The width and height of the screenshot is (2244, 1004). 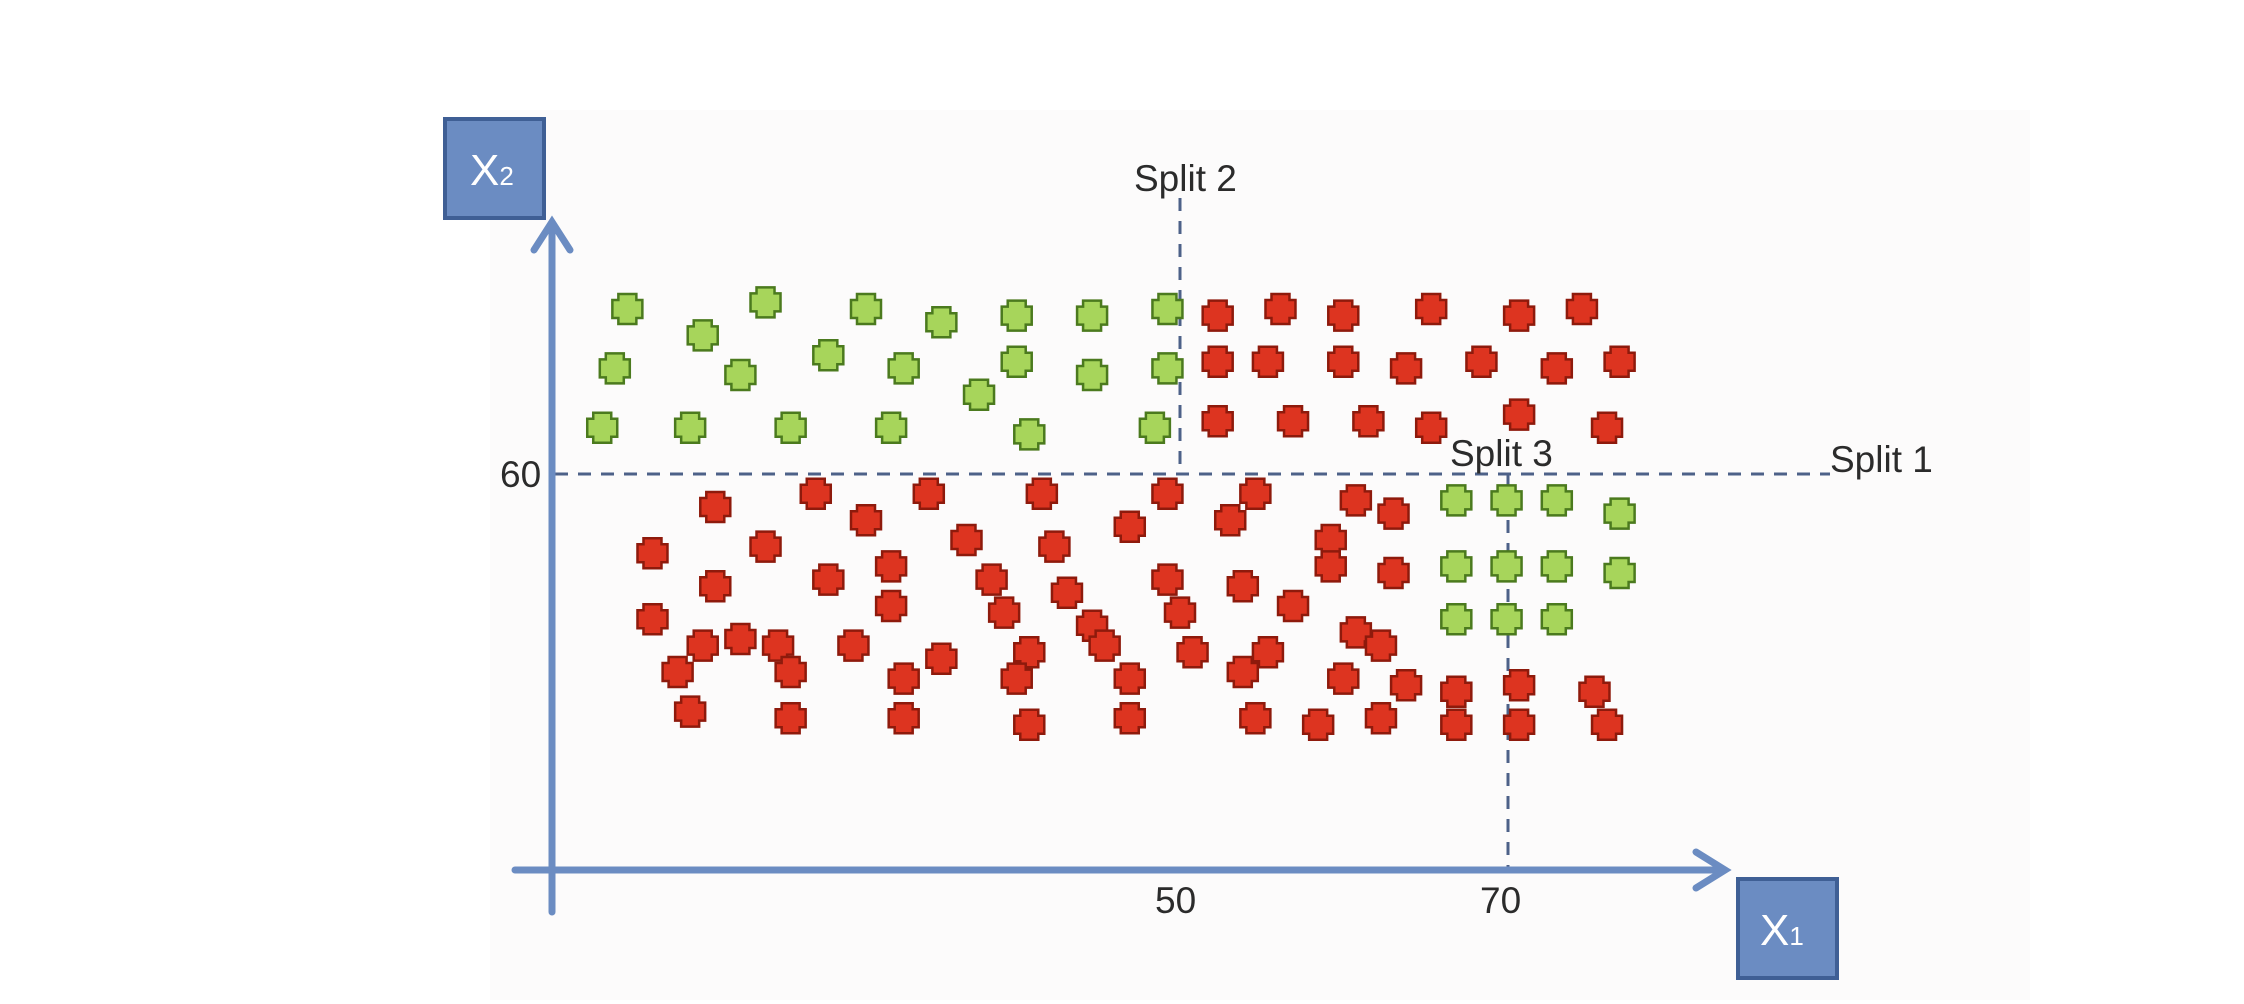 What do you see at coordinates (1501, 453) in the screenshot?
I see `split-3-label: Split 3` at bounding box center [1501, 453].